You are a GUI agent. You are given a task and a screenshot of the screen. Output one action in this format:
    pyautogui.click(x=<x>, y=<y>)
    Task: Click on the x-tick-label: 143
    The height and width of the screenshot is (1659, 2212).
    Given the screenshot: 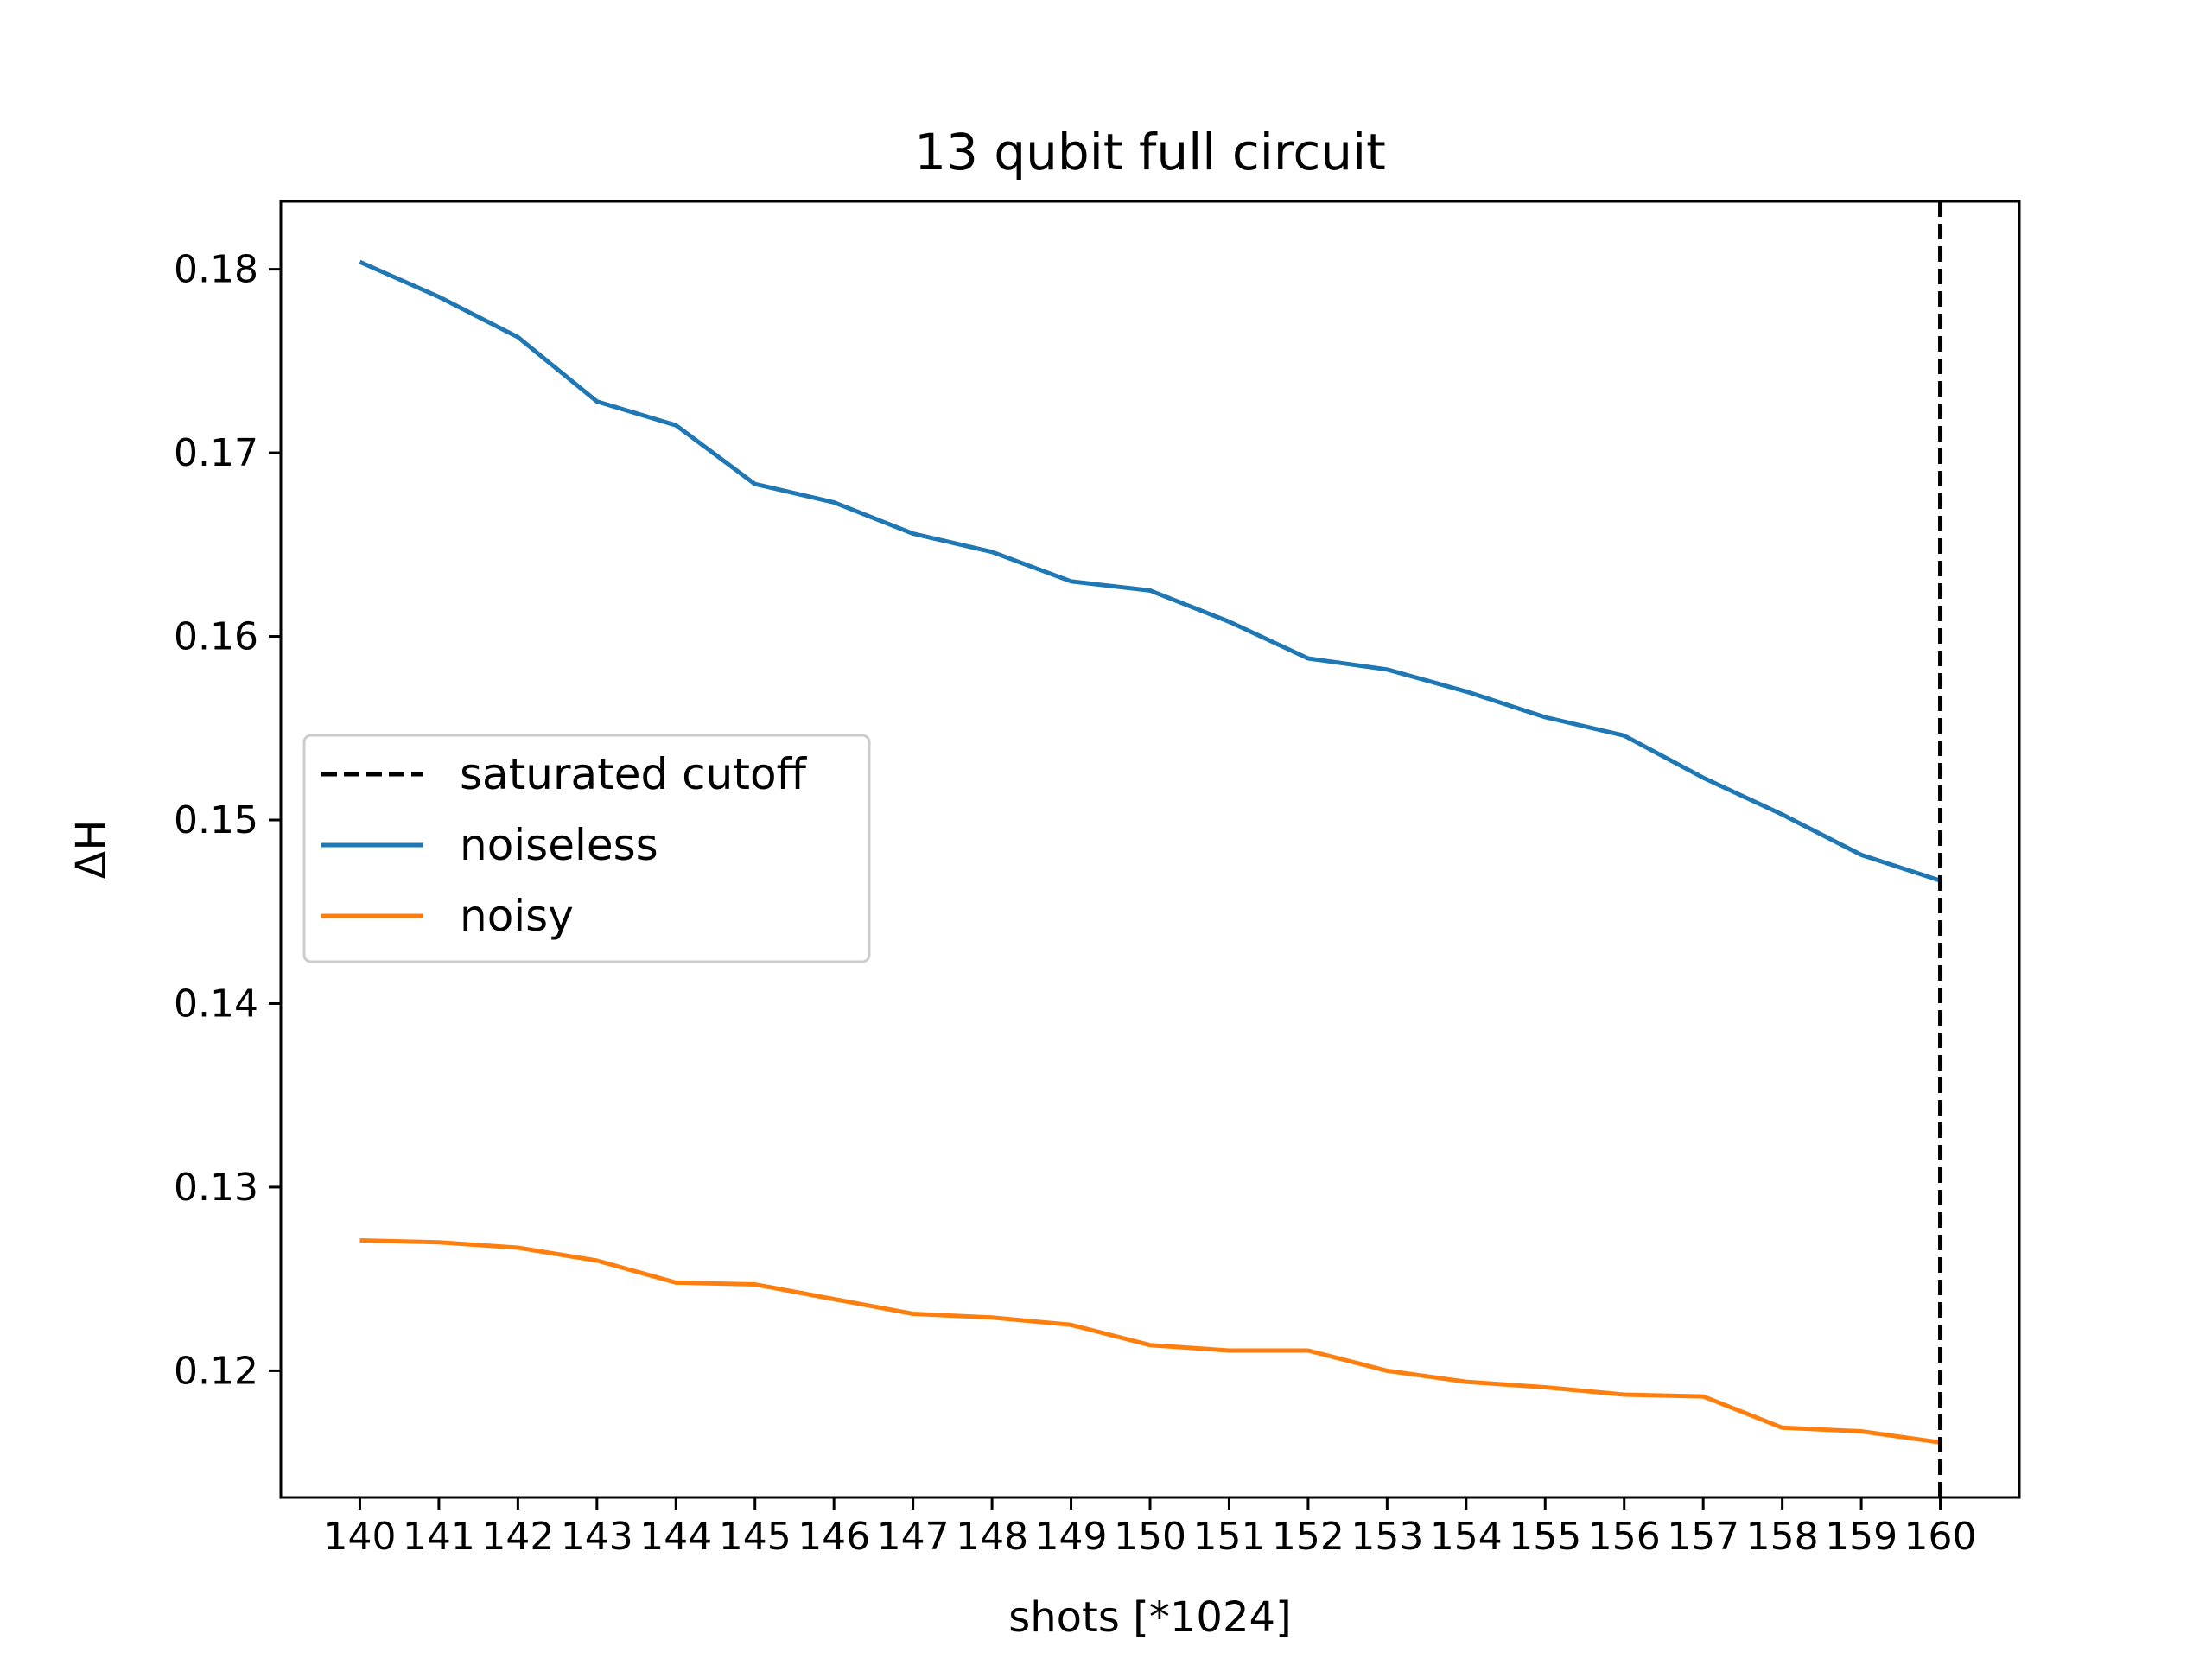 What is the action you would take?
    pyautogui.click(x=597, y=1537)
    